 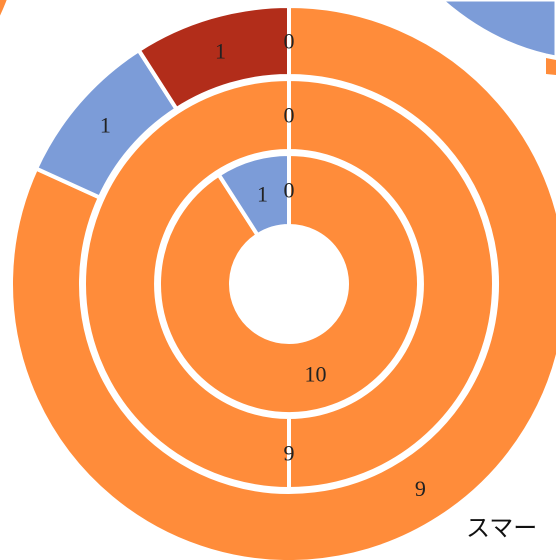 What do you see at coordinates (420, 488) in the screenshot?
I see `outer-ring-label-1: 9` at bounding box center [420, 488].